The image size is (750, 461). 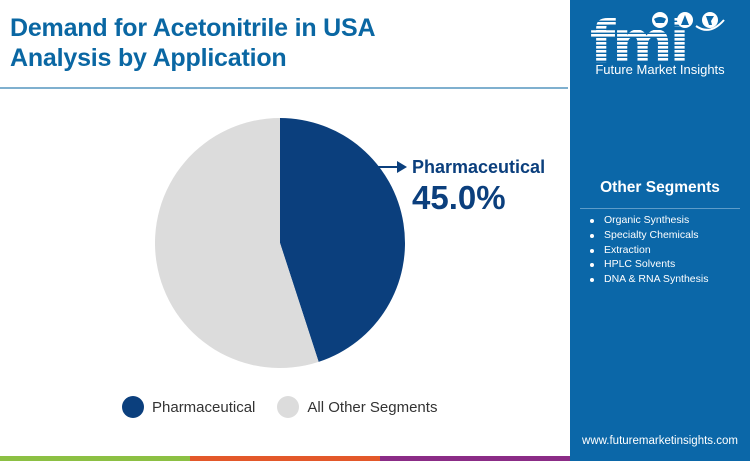 I want to click on bar-segment-purple, so click(x=475, y=458).